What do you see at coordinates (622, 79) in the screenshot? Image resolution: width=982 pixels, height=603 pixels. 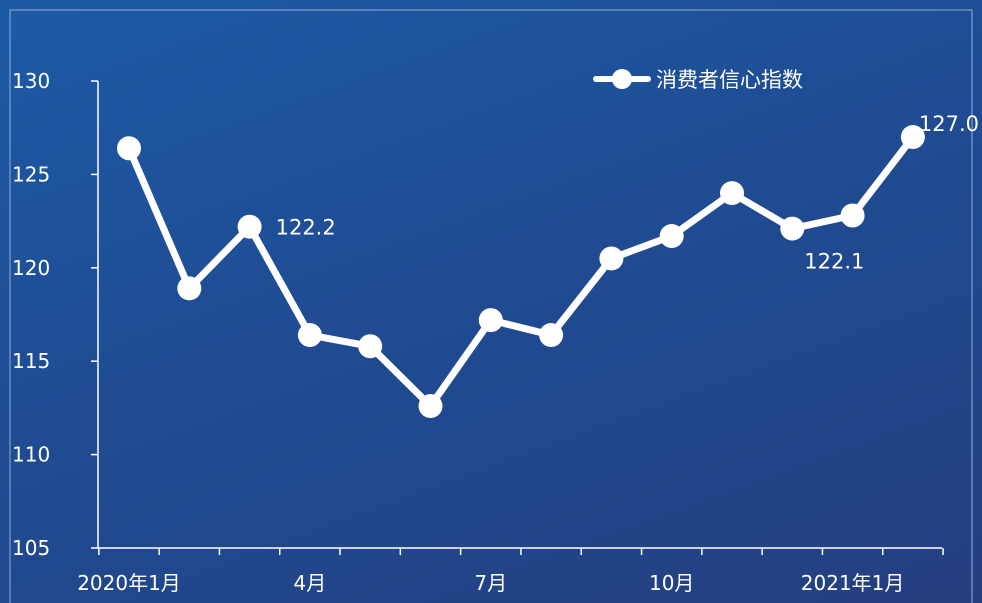 I see `legend-circle-marker` at bounding box center [622, 79].